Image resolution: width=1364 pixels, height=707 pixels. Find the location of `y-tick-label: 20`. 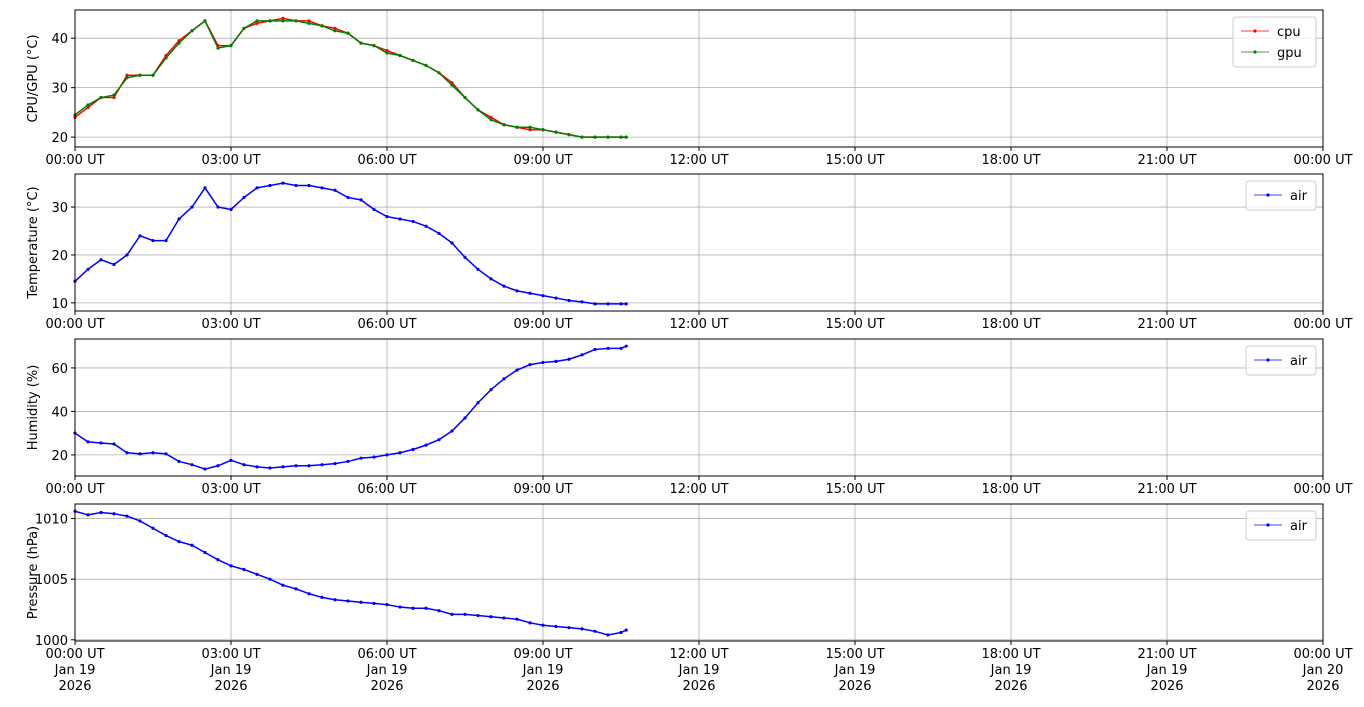

y-tick-label: 20 is located at coordinates (59, 138).